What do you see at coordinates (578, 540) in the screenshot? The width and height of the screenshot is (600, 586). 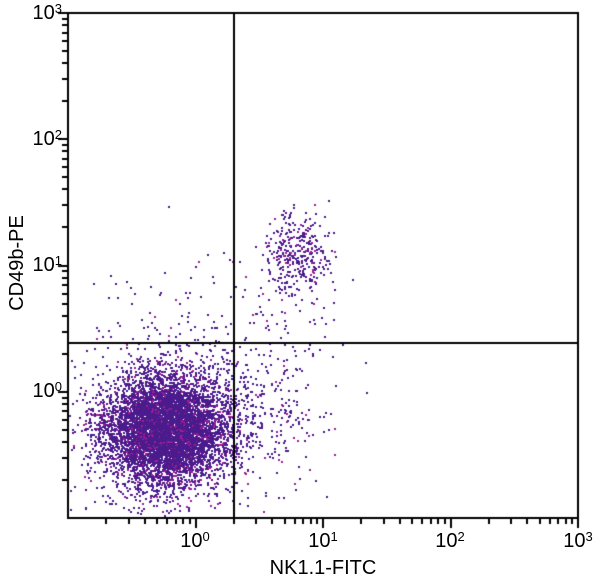 I see `x-tick-label-10e3: 10³` at bounding box center [578, 540].